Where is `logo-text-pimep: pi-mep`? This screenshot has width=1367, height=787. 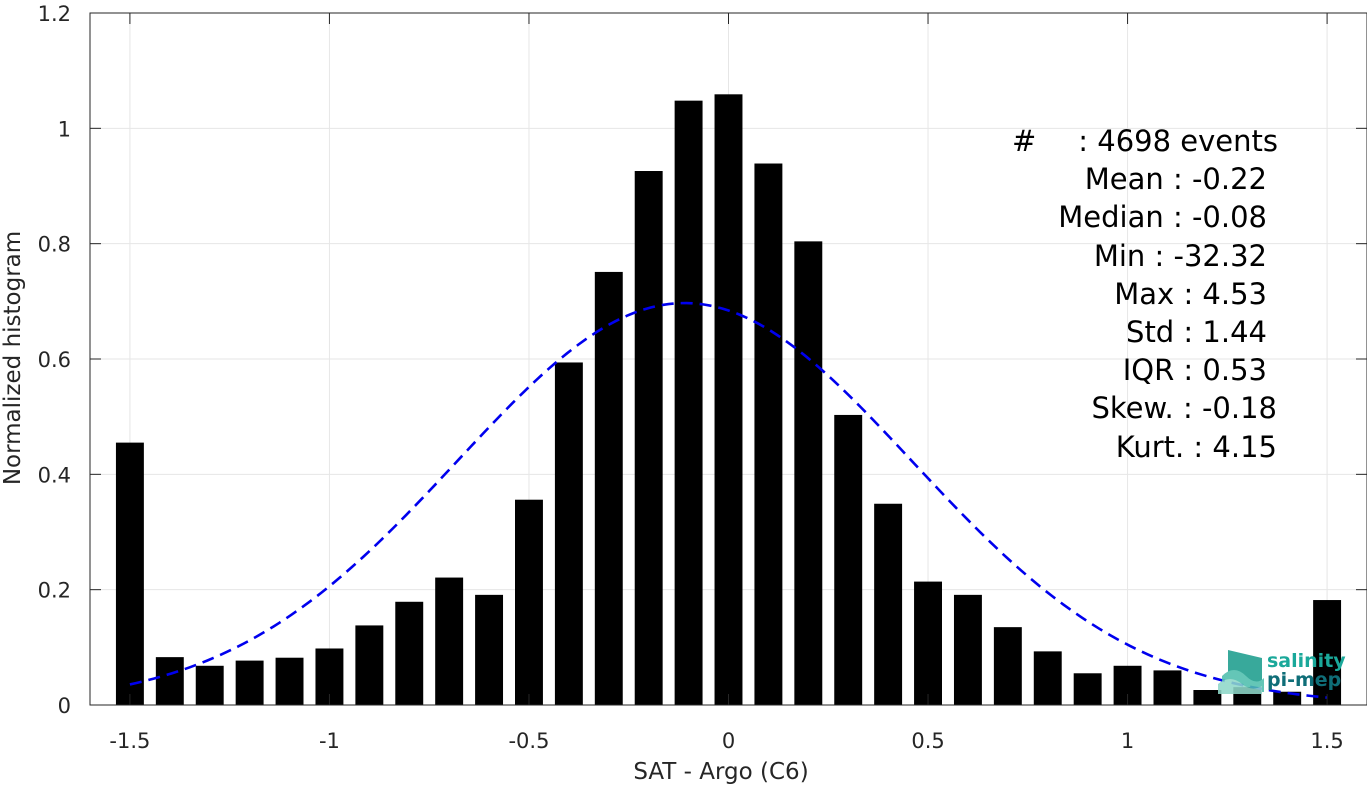
logo-text-pimep: pi-mep is located at coordinates (1304, 680).